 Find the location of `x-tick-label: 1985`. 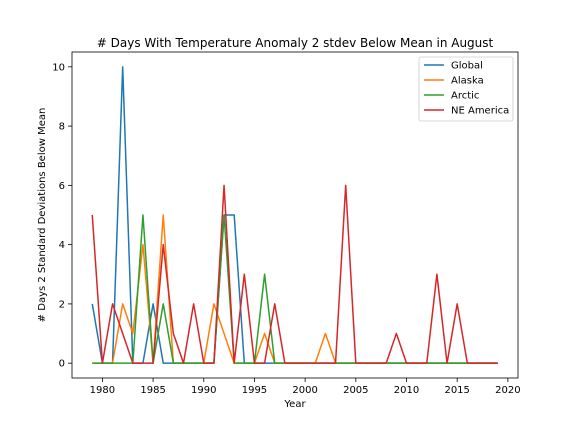

x-tick-label: 1985 is located at coordinates (152, 390).